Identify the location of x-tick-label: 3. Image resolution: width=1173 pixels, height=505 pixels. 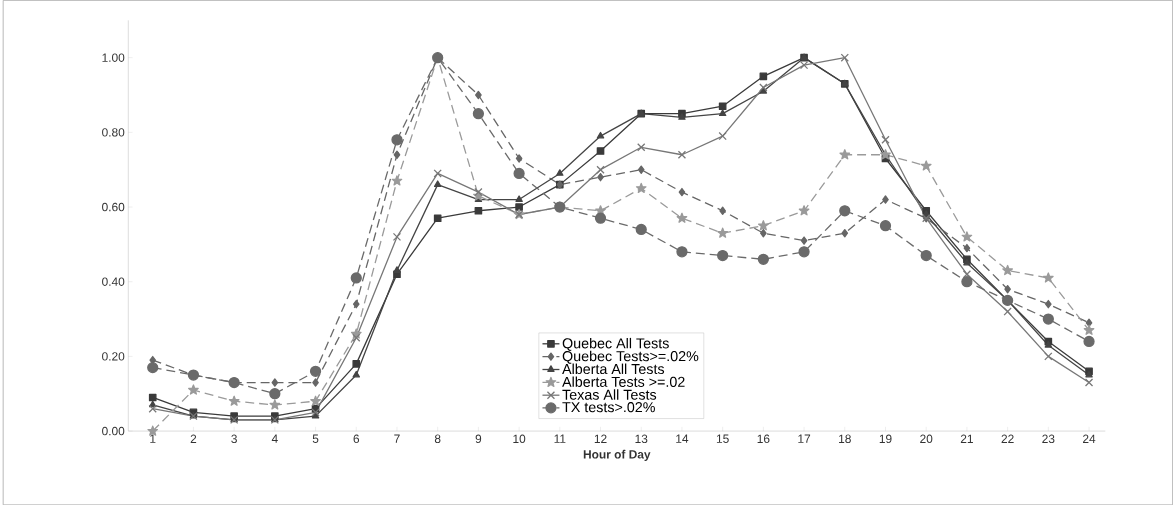
(234, 438).